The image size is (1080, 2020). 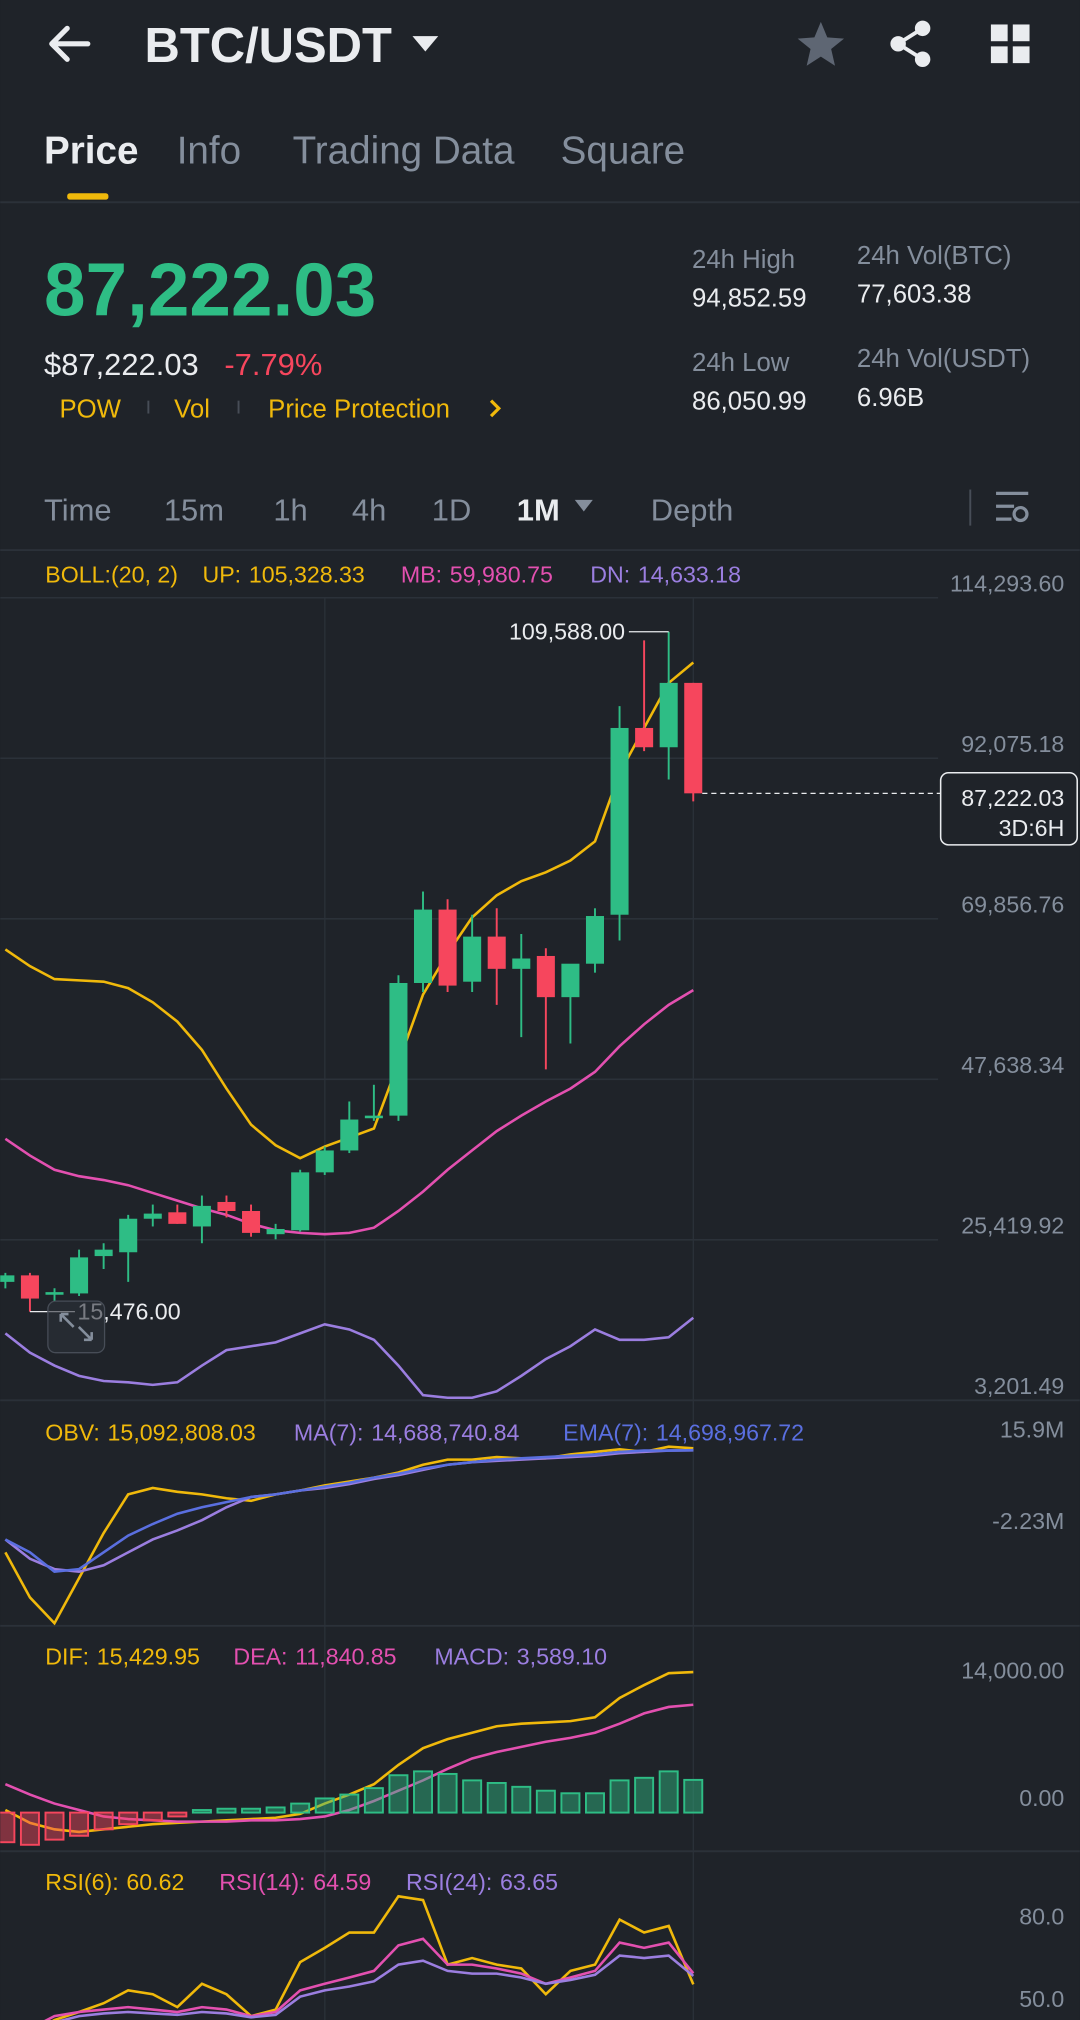 I want to click on y-tick-label: 0.00, so click(x=1041, y=1798).